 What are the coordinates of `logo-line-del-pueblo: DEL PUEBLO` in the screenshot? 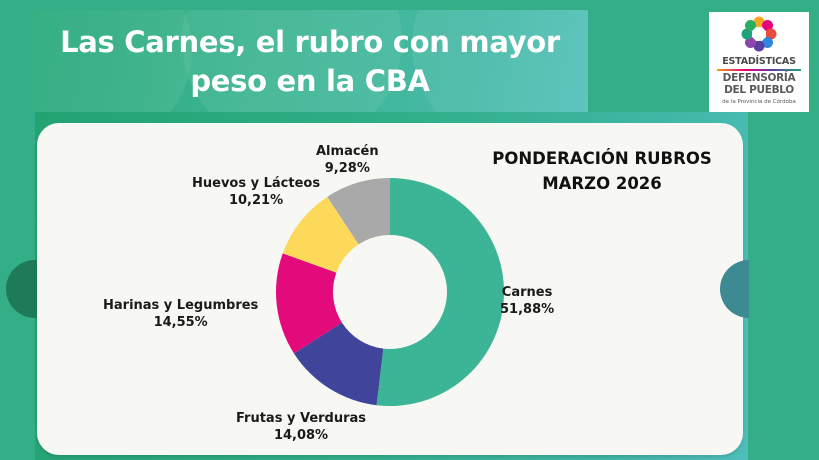 It's located at (759, 90).